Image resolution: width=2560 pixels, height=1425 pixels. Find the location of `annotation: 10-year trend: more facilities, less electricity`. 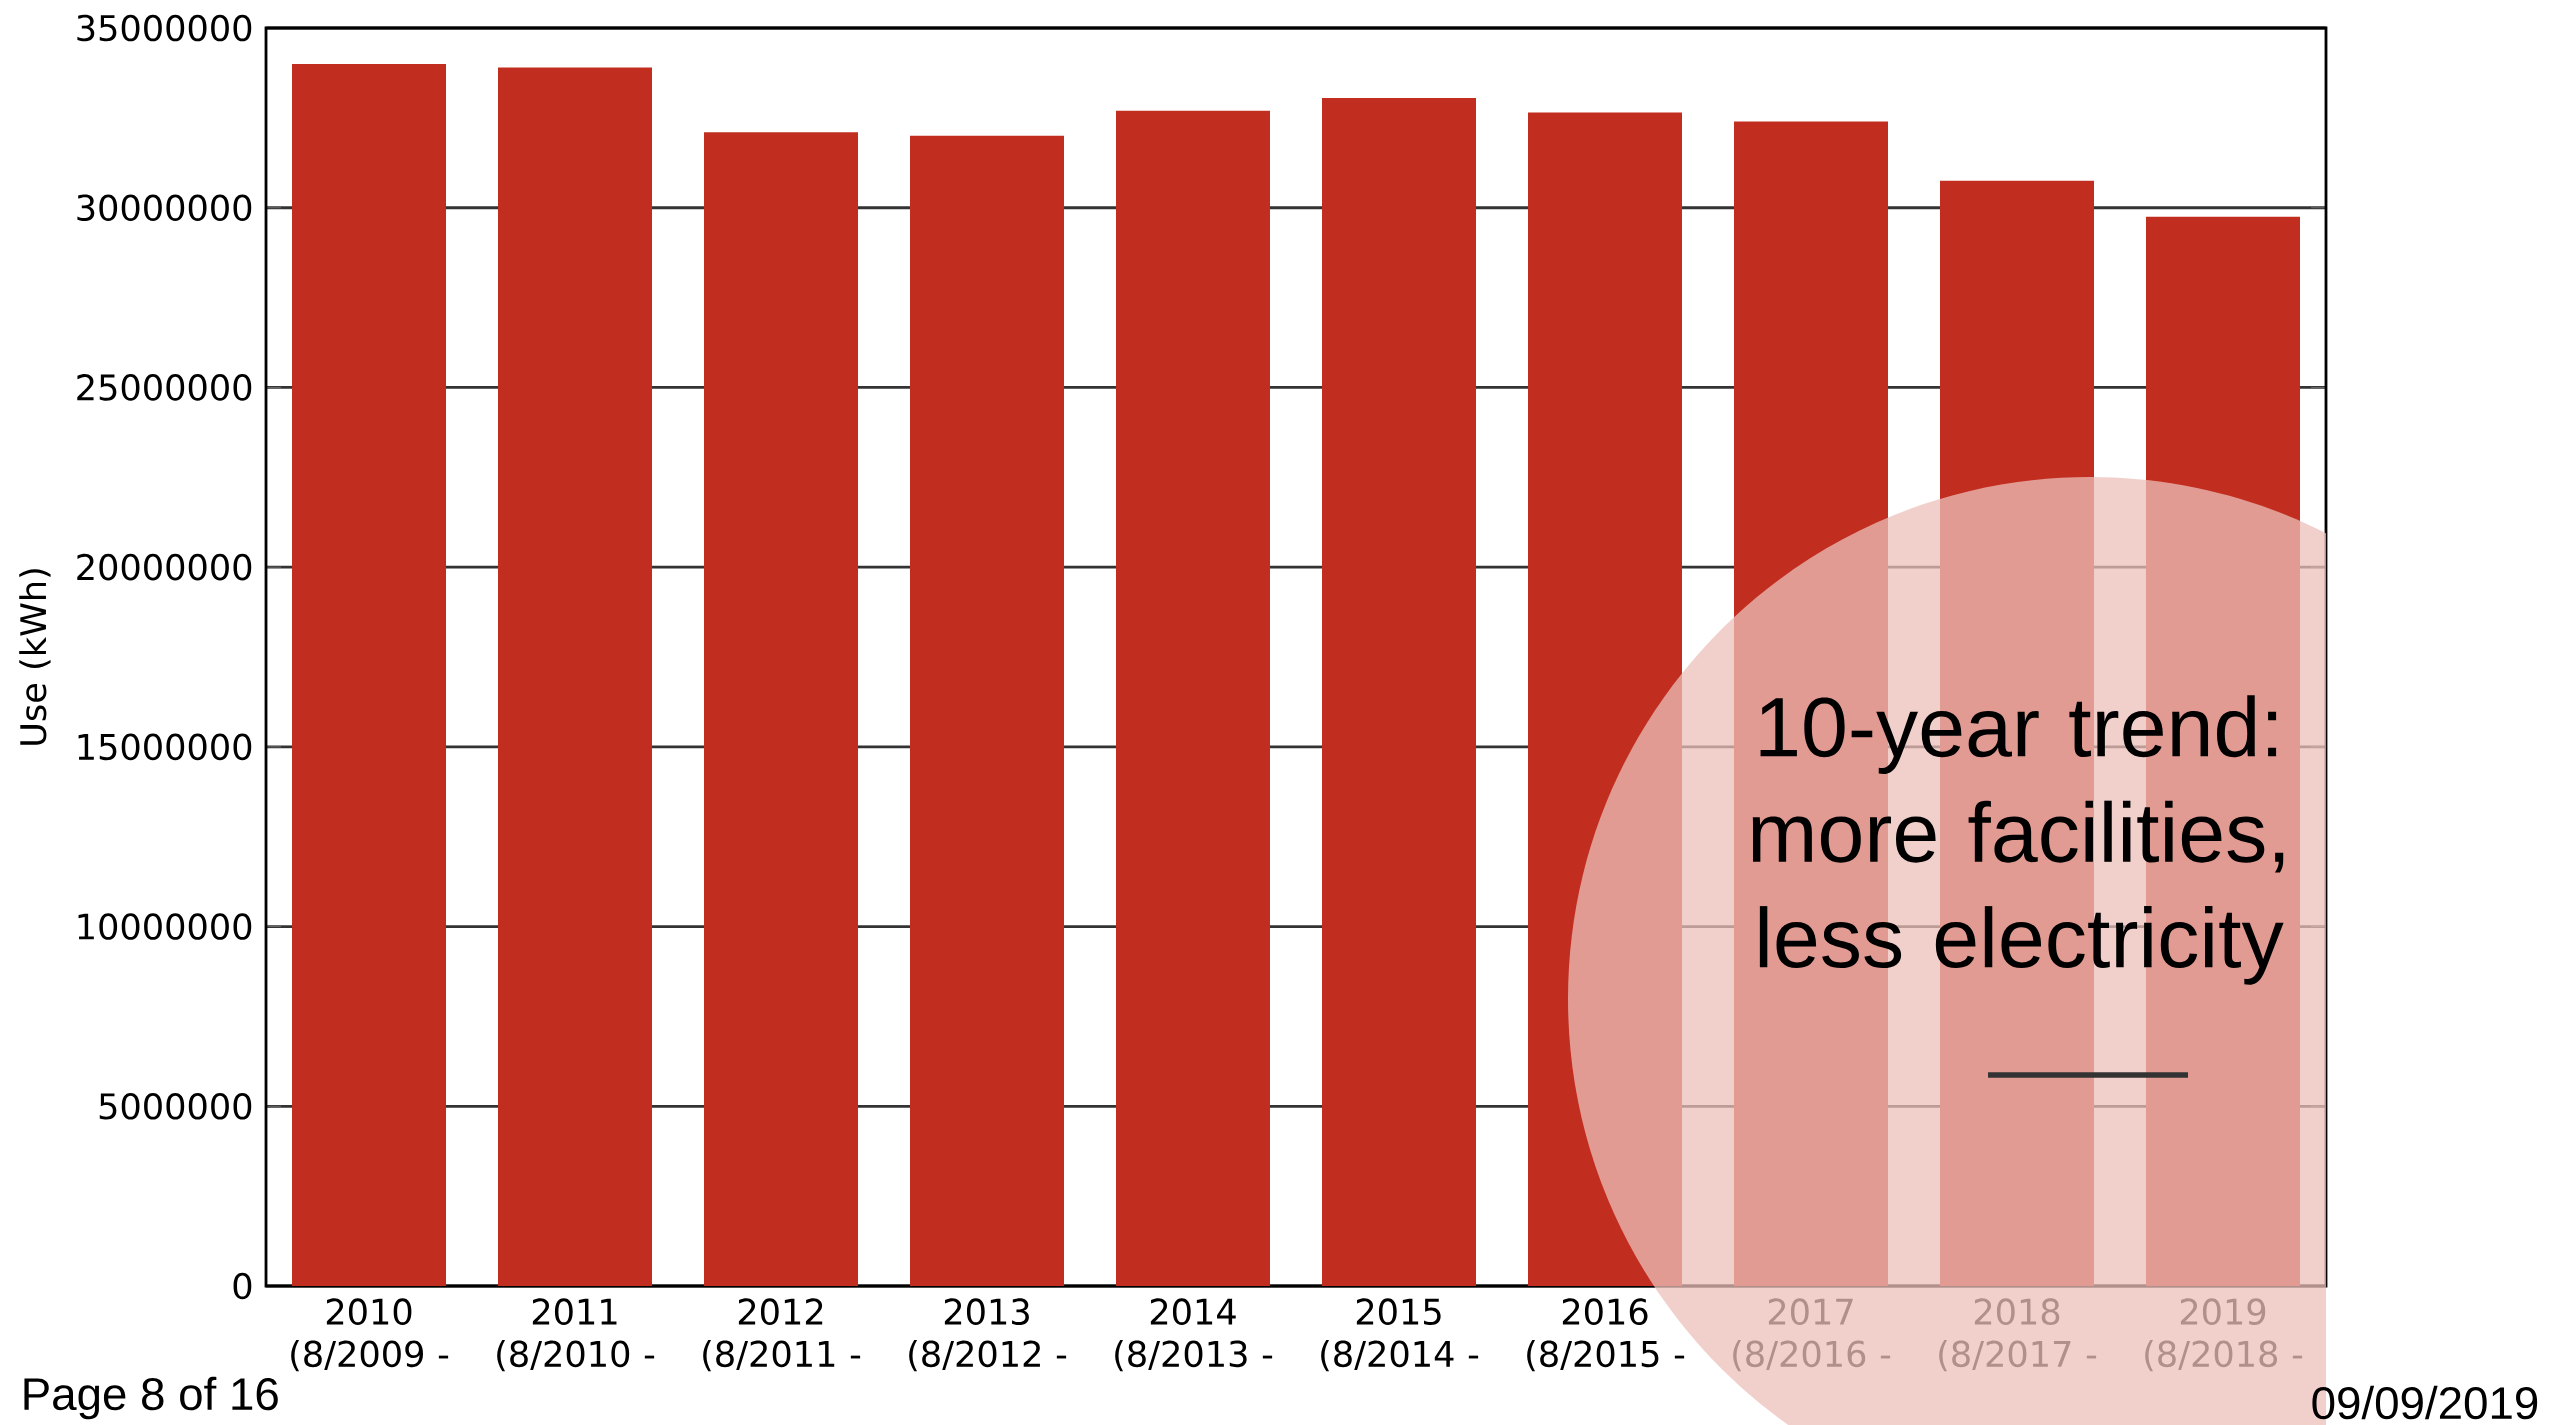

annotation: 10-year trend: more facilities, less electricity is located at coordinates (2018, 840).